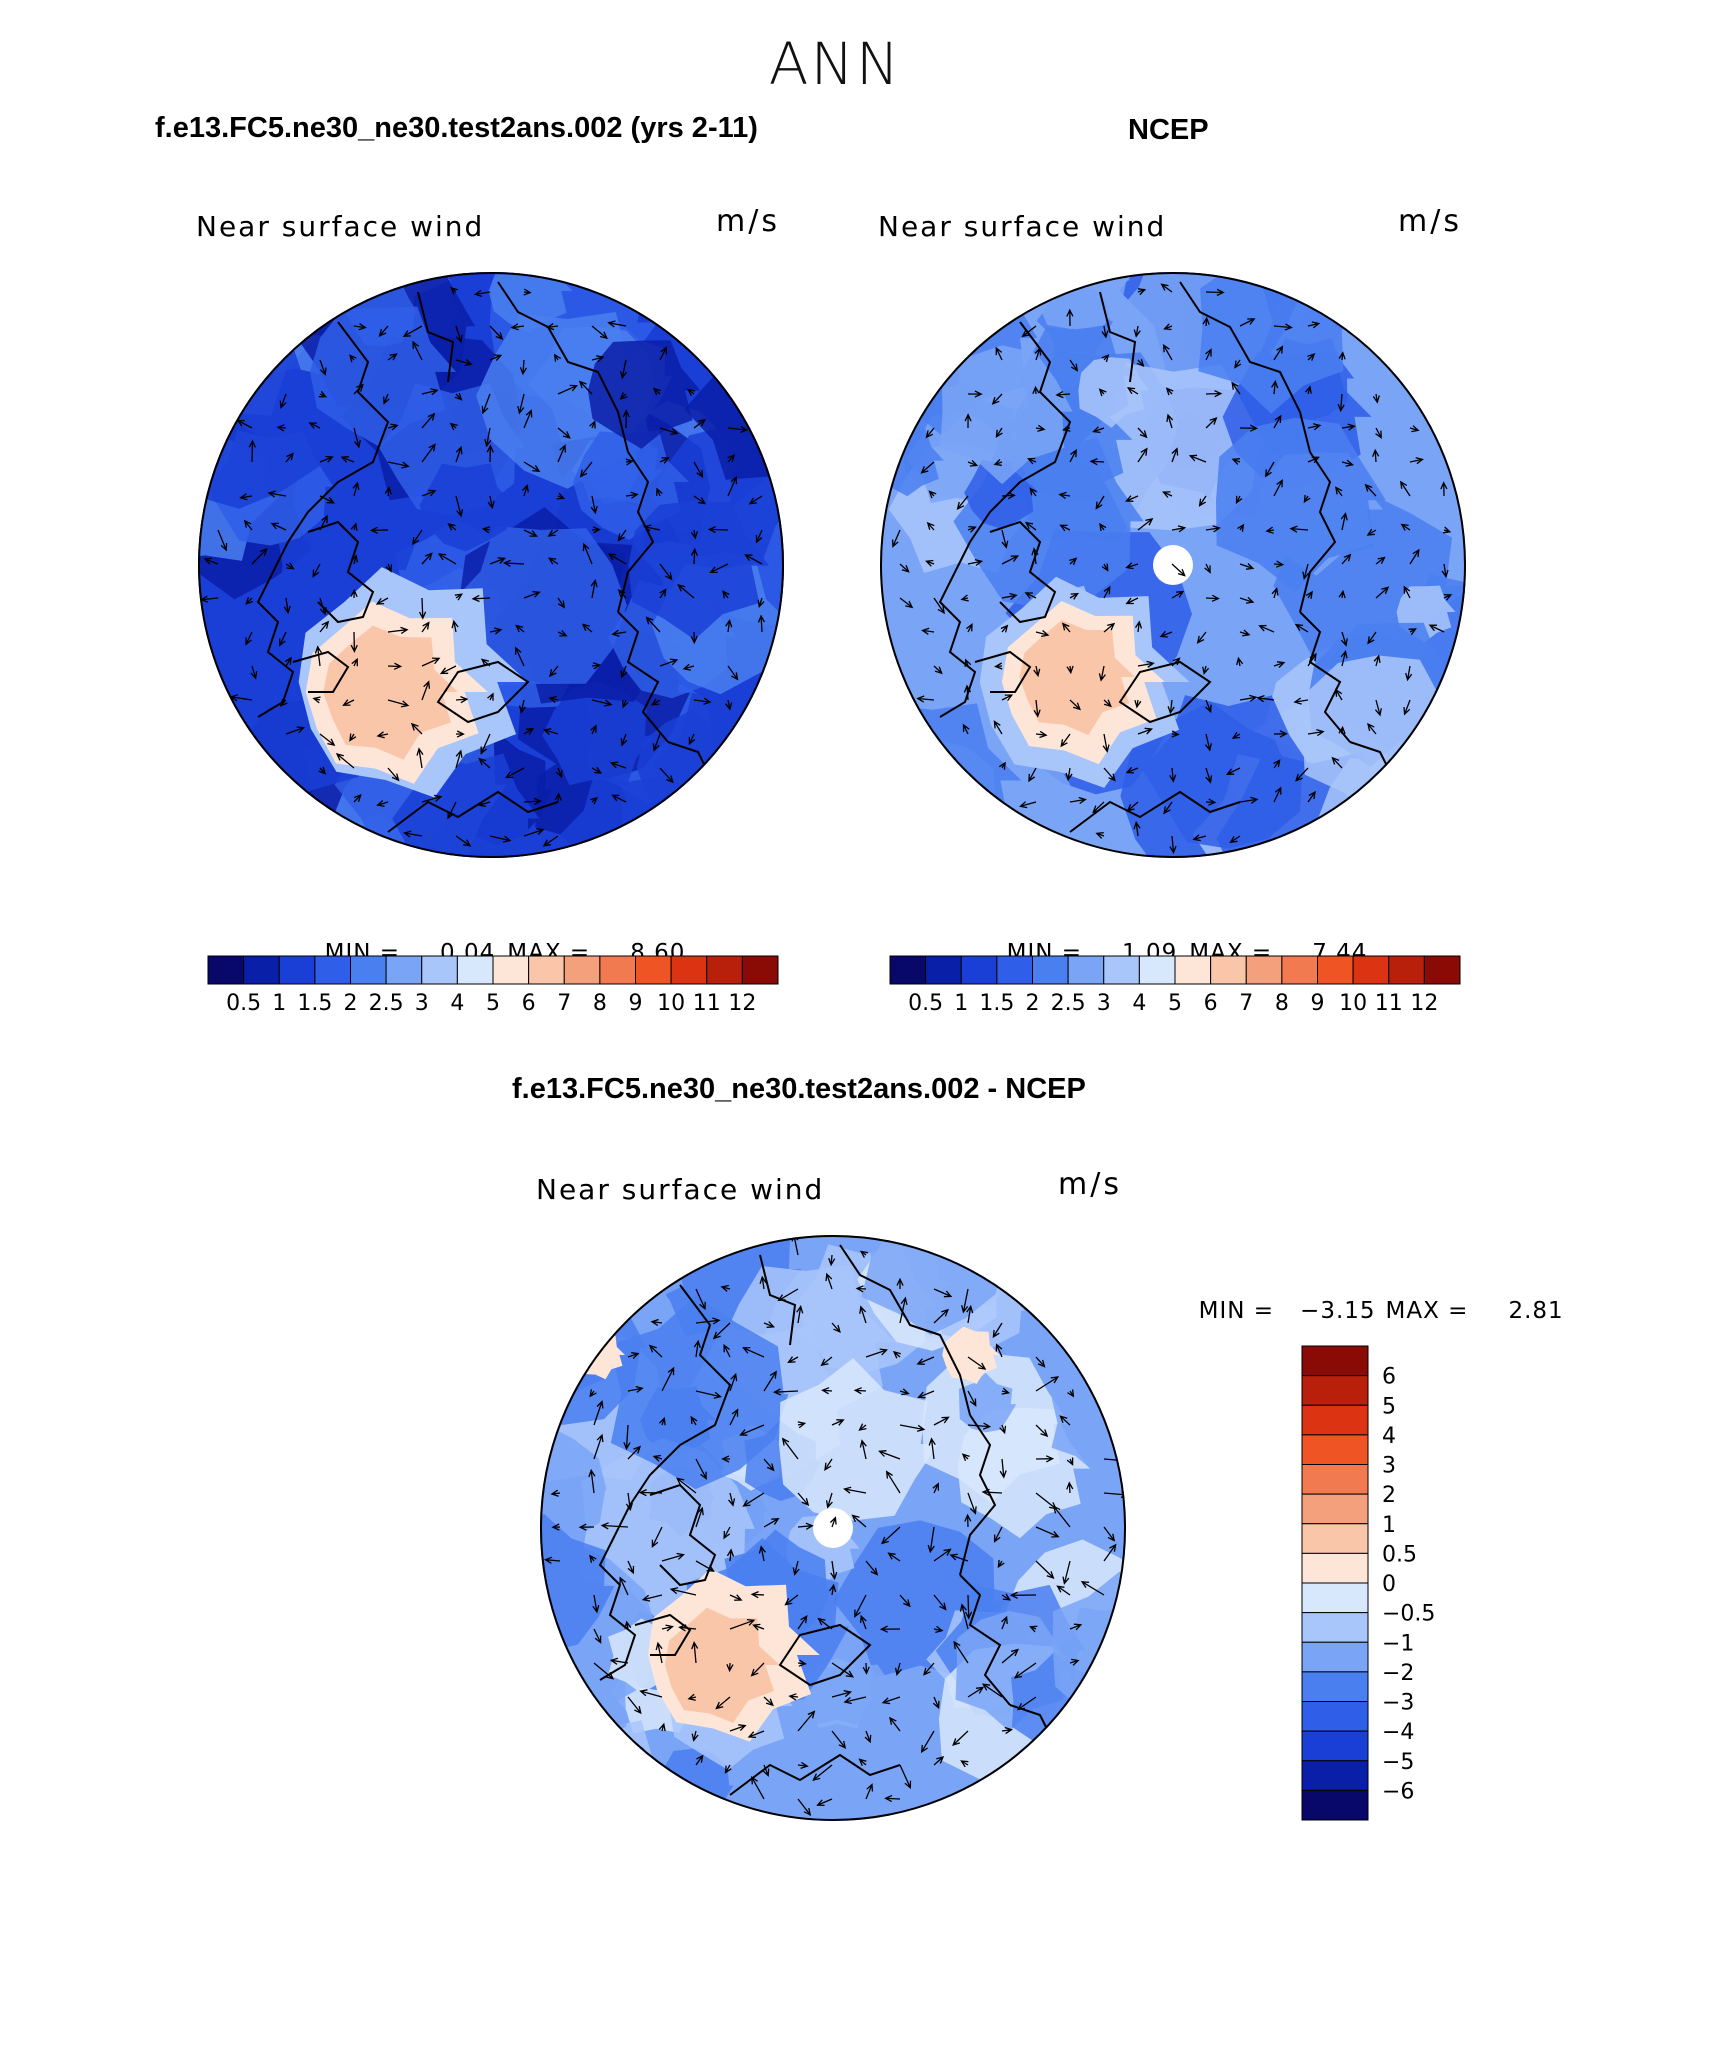  Describe the element at coordinates (386, 1003) in the screenshot. I see `colorbar-tick-label: 2.5` at that location.